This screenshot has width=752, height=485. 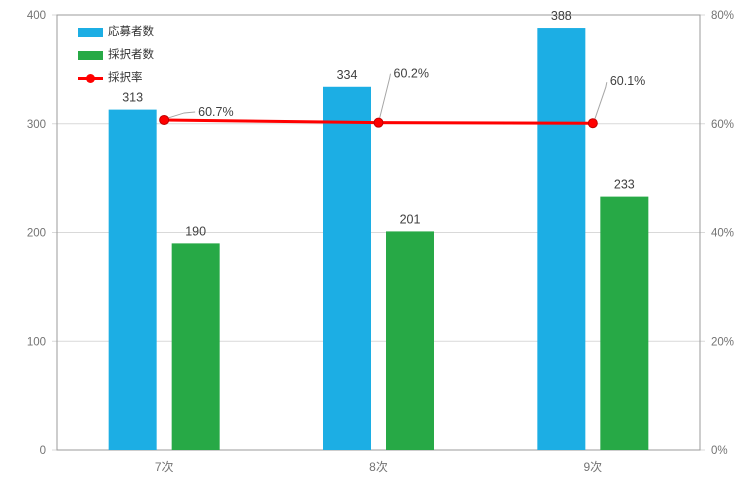 What do you see at coordinates (132, 98) in the screenshot?
I see `bar-value-label-applicants-0: 313` at bounding box center [132, 98].